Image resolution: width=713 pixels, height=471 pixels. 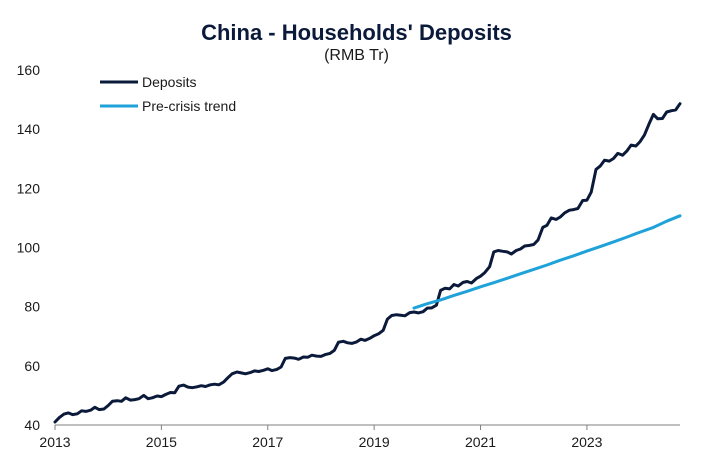 I want to click on x-tick-label: 2021, so click(x=480, y=442).